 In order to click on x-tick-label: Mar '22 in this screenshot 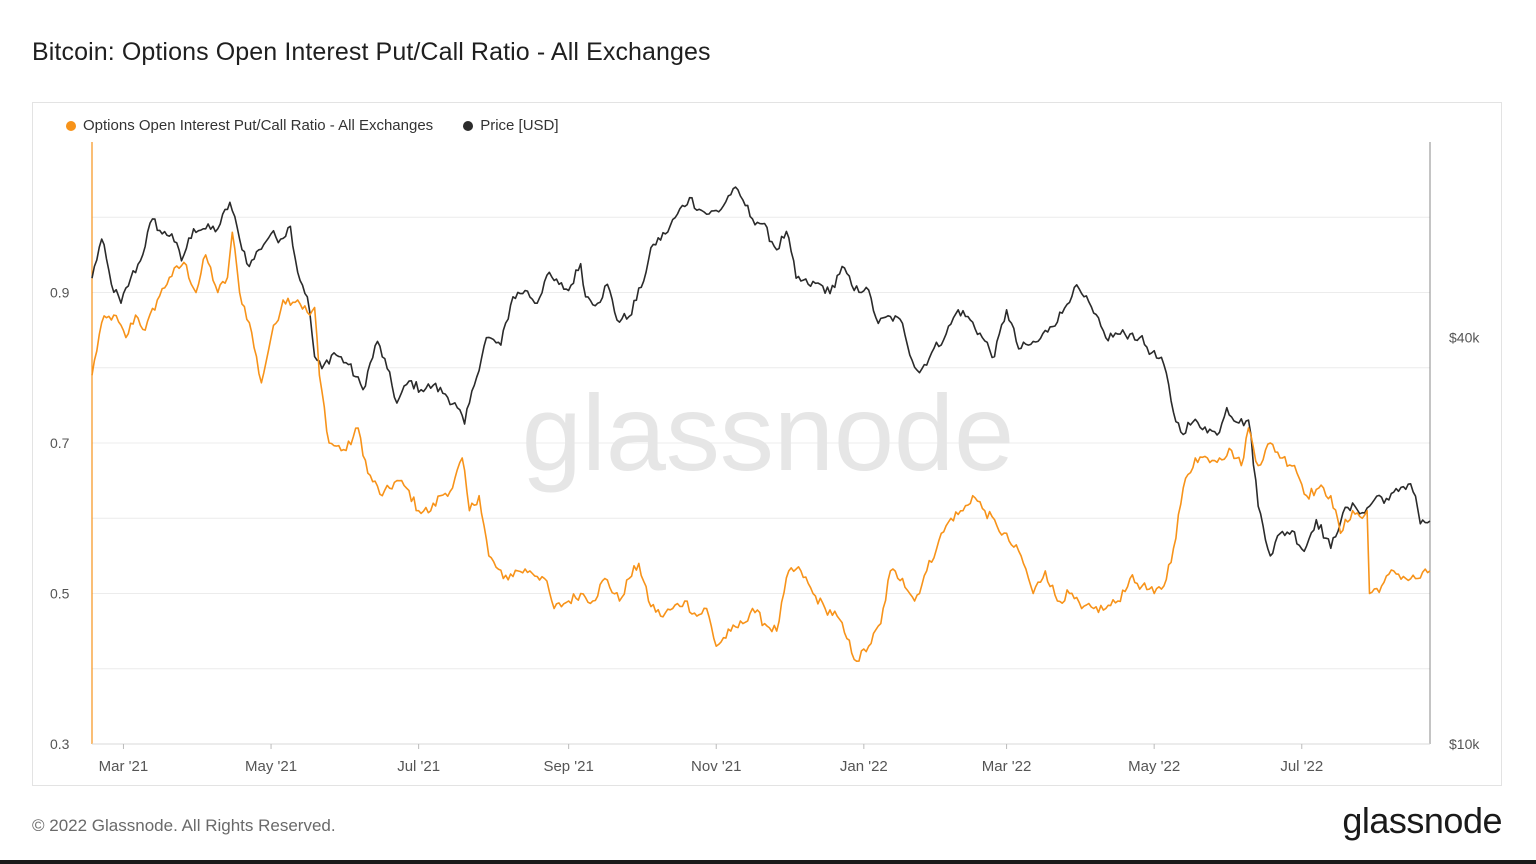, I will do `click(1007, 766)`.